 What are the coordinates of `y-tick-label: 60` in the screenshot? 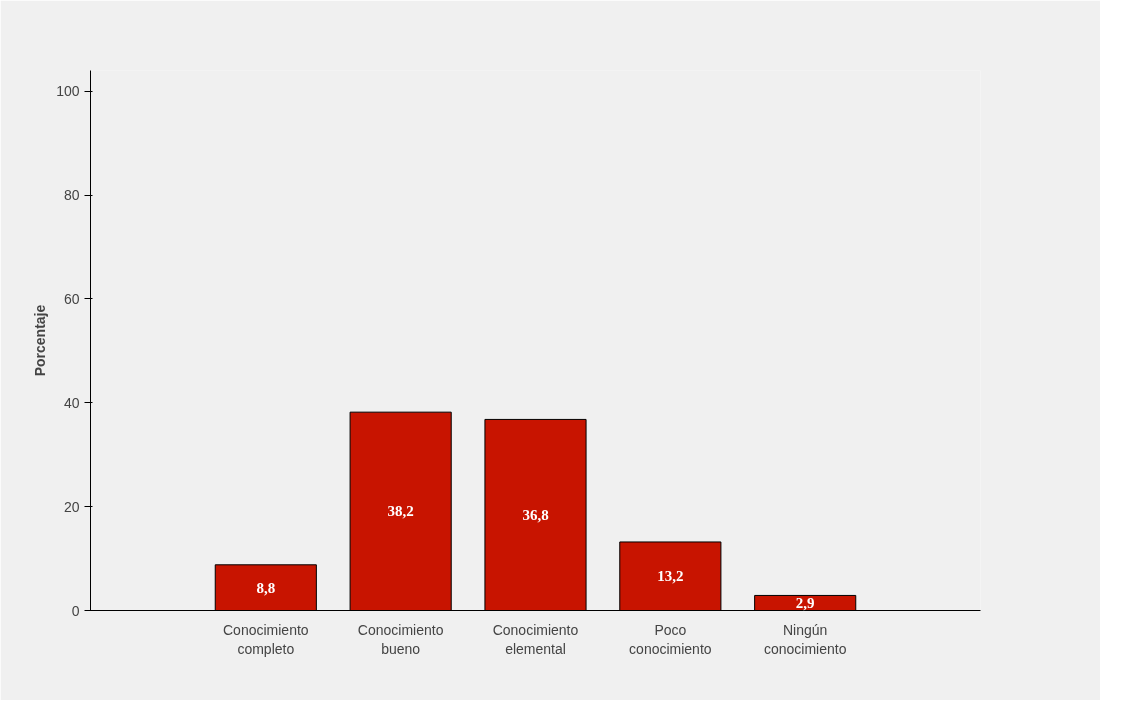 It's located at (71, 298).